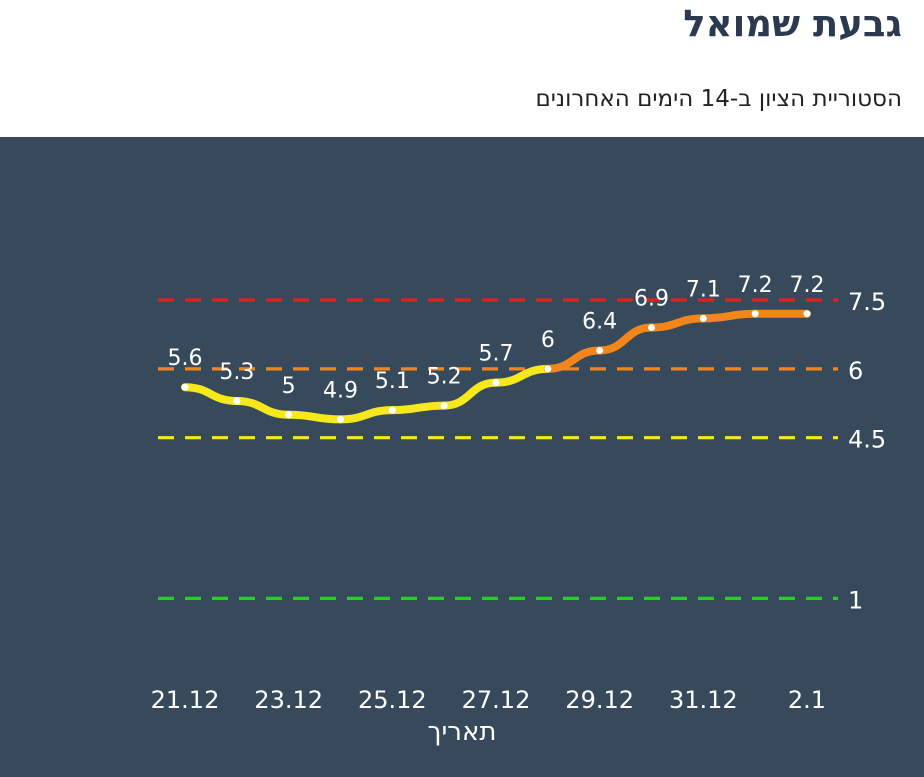 This screenshot has height=777, width=924. Describe the element at coordinates (496, 354) in the screenshot. I see `data-label: 5.7` at that location.